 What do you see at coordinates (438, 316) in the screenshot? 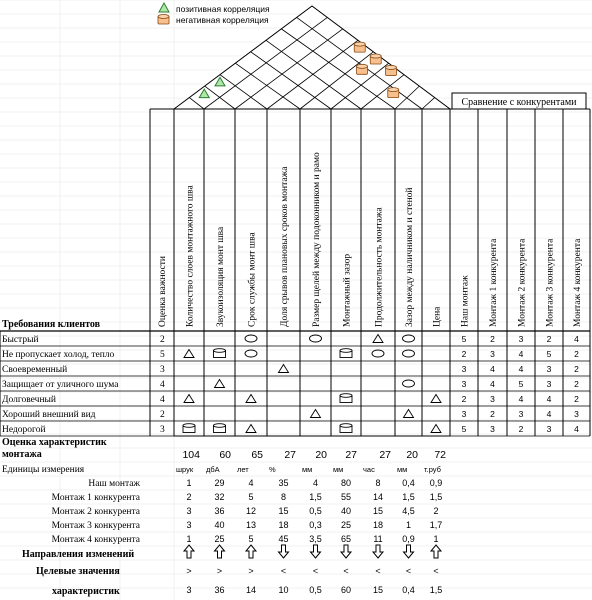
I see `tech-header-8: Цена` at bounding box center [438, 316].